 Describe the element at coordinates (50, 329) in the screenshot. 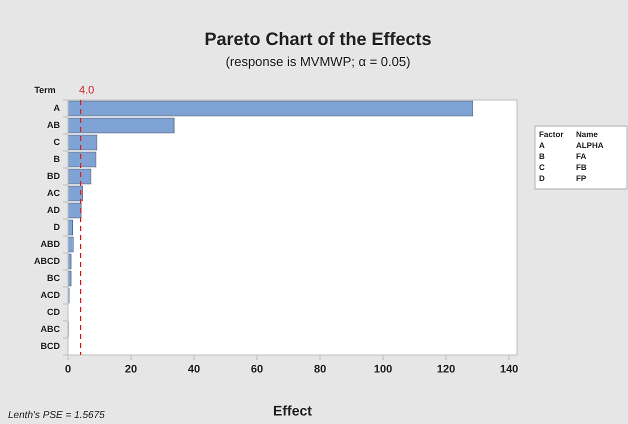

I see `y-tick-label: ABC` at that location.